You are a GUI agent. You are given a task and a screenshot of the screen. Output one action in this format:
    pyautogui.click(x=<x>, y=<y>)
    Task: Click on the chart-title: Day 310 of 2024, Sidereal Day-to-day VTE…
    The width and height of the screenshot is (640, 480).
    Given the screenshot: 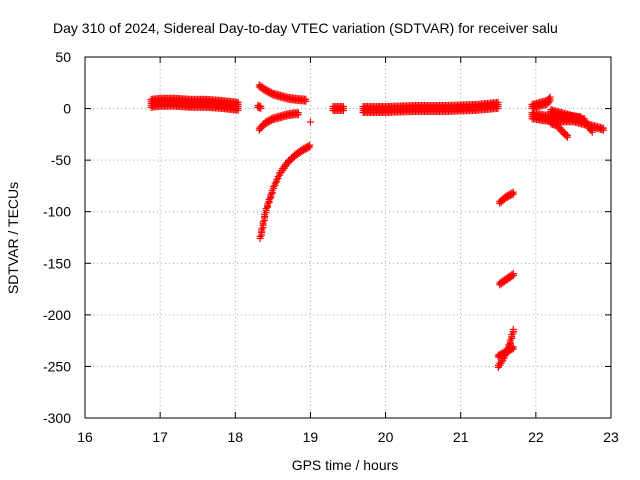 What is the action you would take?
    pyautogui.click(x=305, y=28)
    